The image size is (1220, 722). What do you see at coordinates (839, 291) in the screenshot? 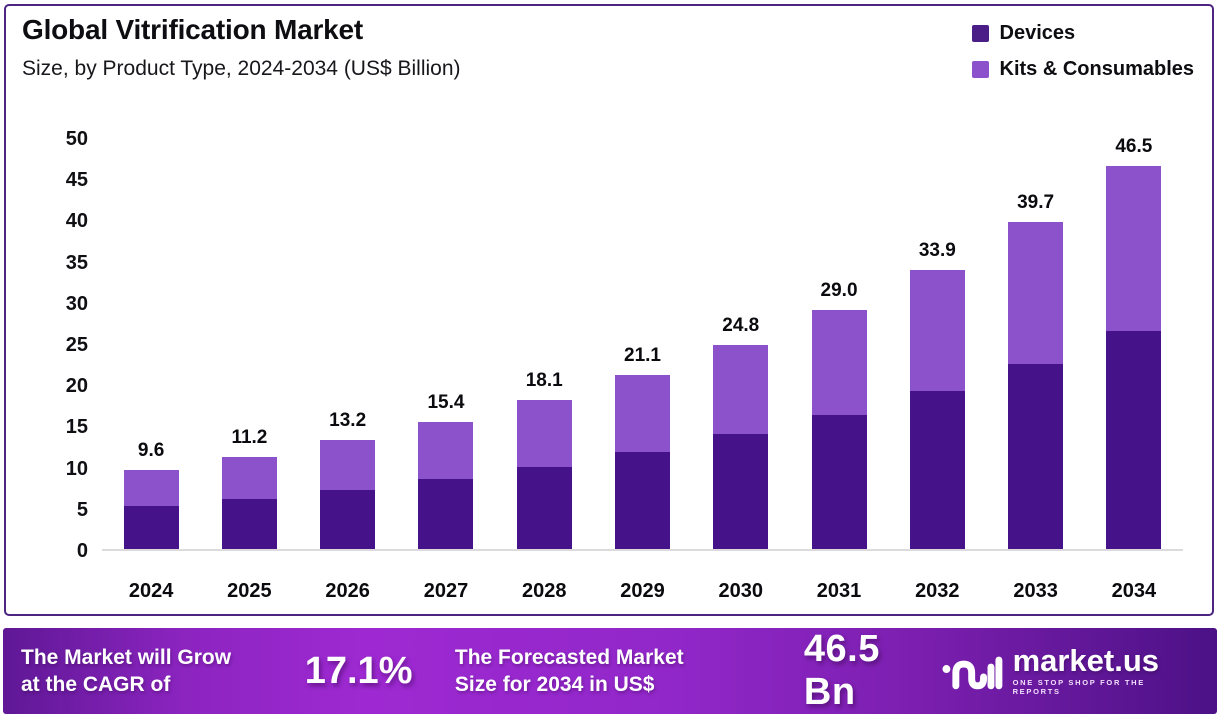
I see `bar-total-label: 29.0` at bounding box center [839, 291].